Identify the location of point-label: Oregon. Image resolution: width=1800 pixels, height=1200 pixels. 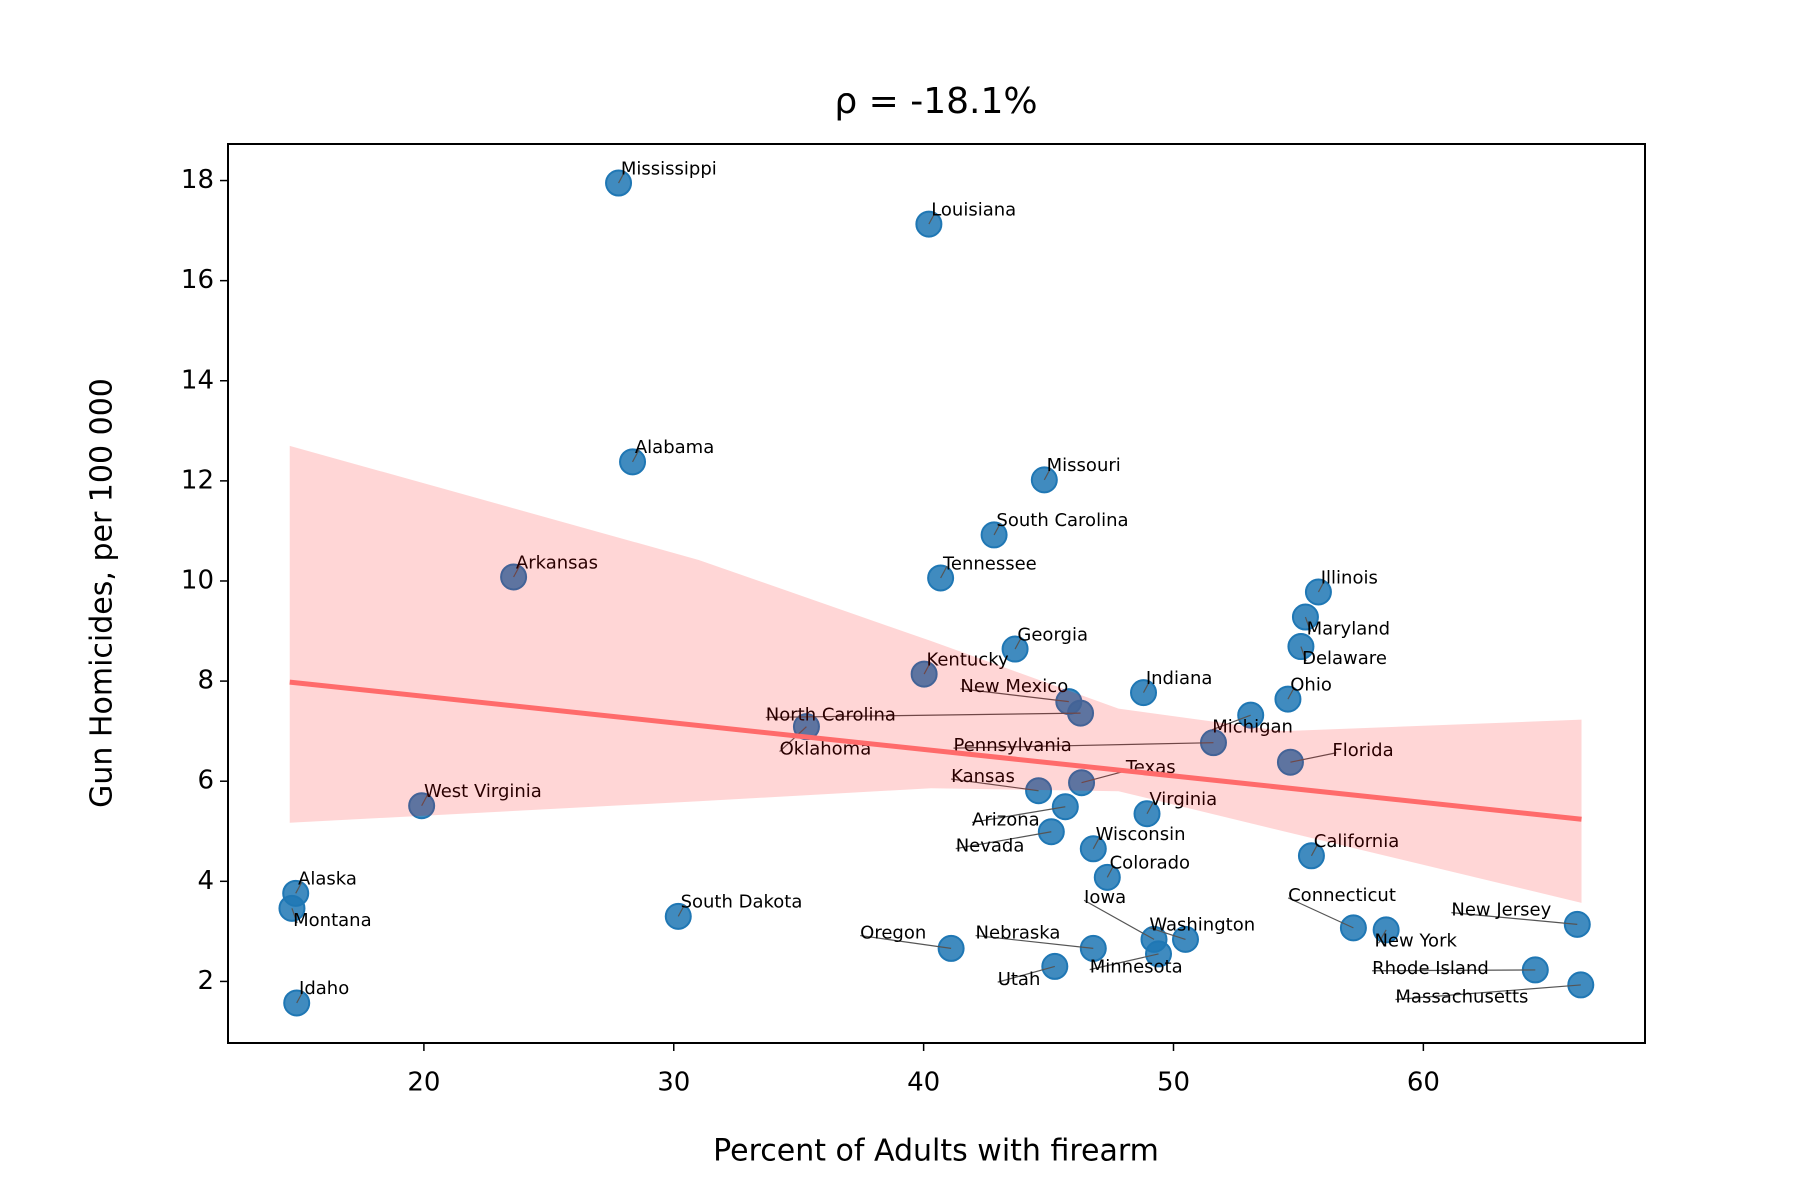
(893, 933).